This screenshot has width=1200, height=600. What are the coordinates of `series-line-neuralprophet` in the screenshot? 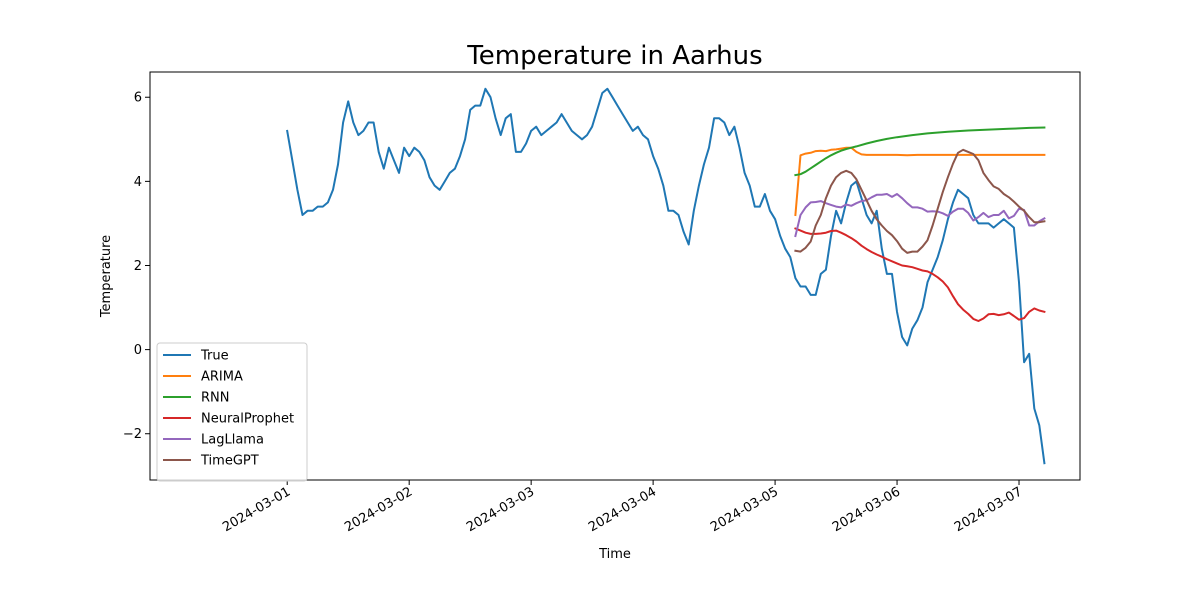 It's located at (920, 274).